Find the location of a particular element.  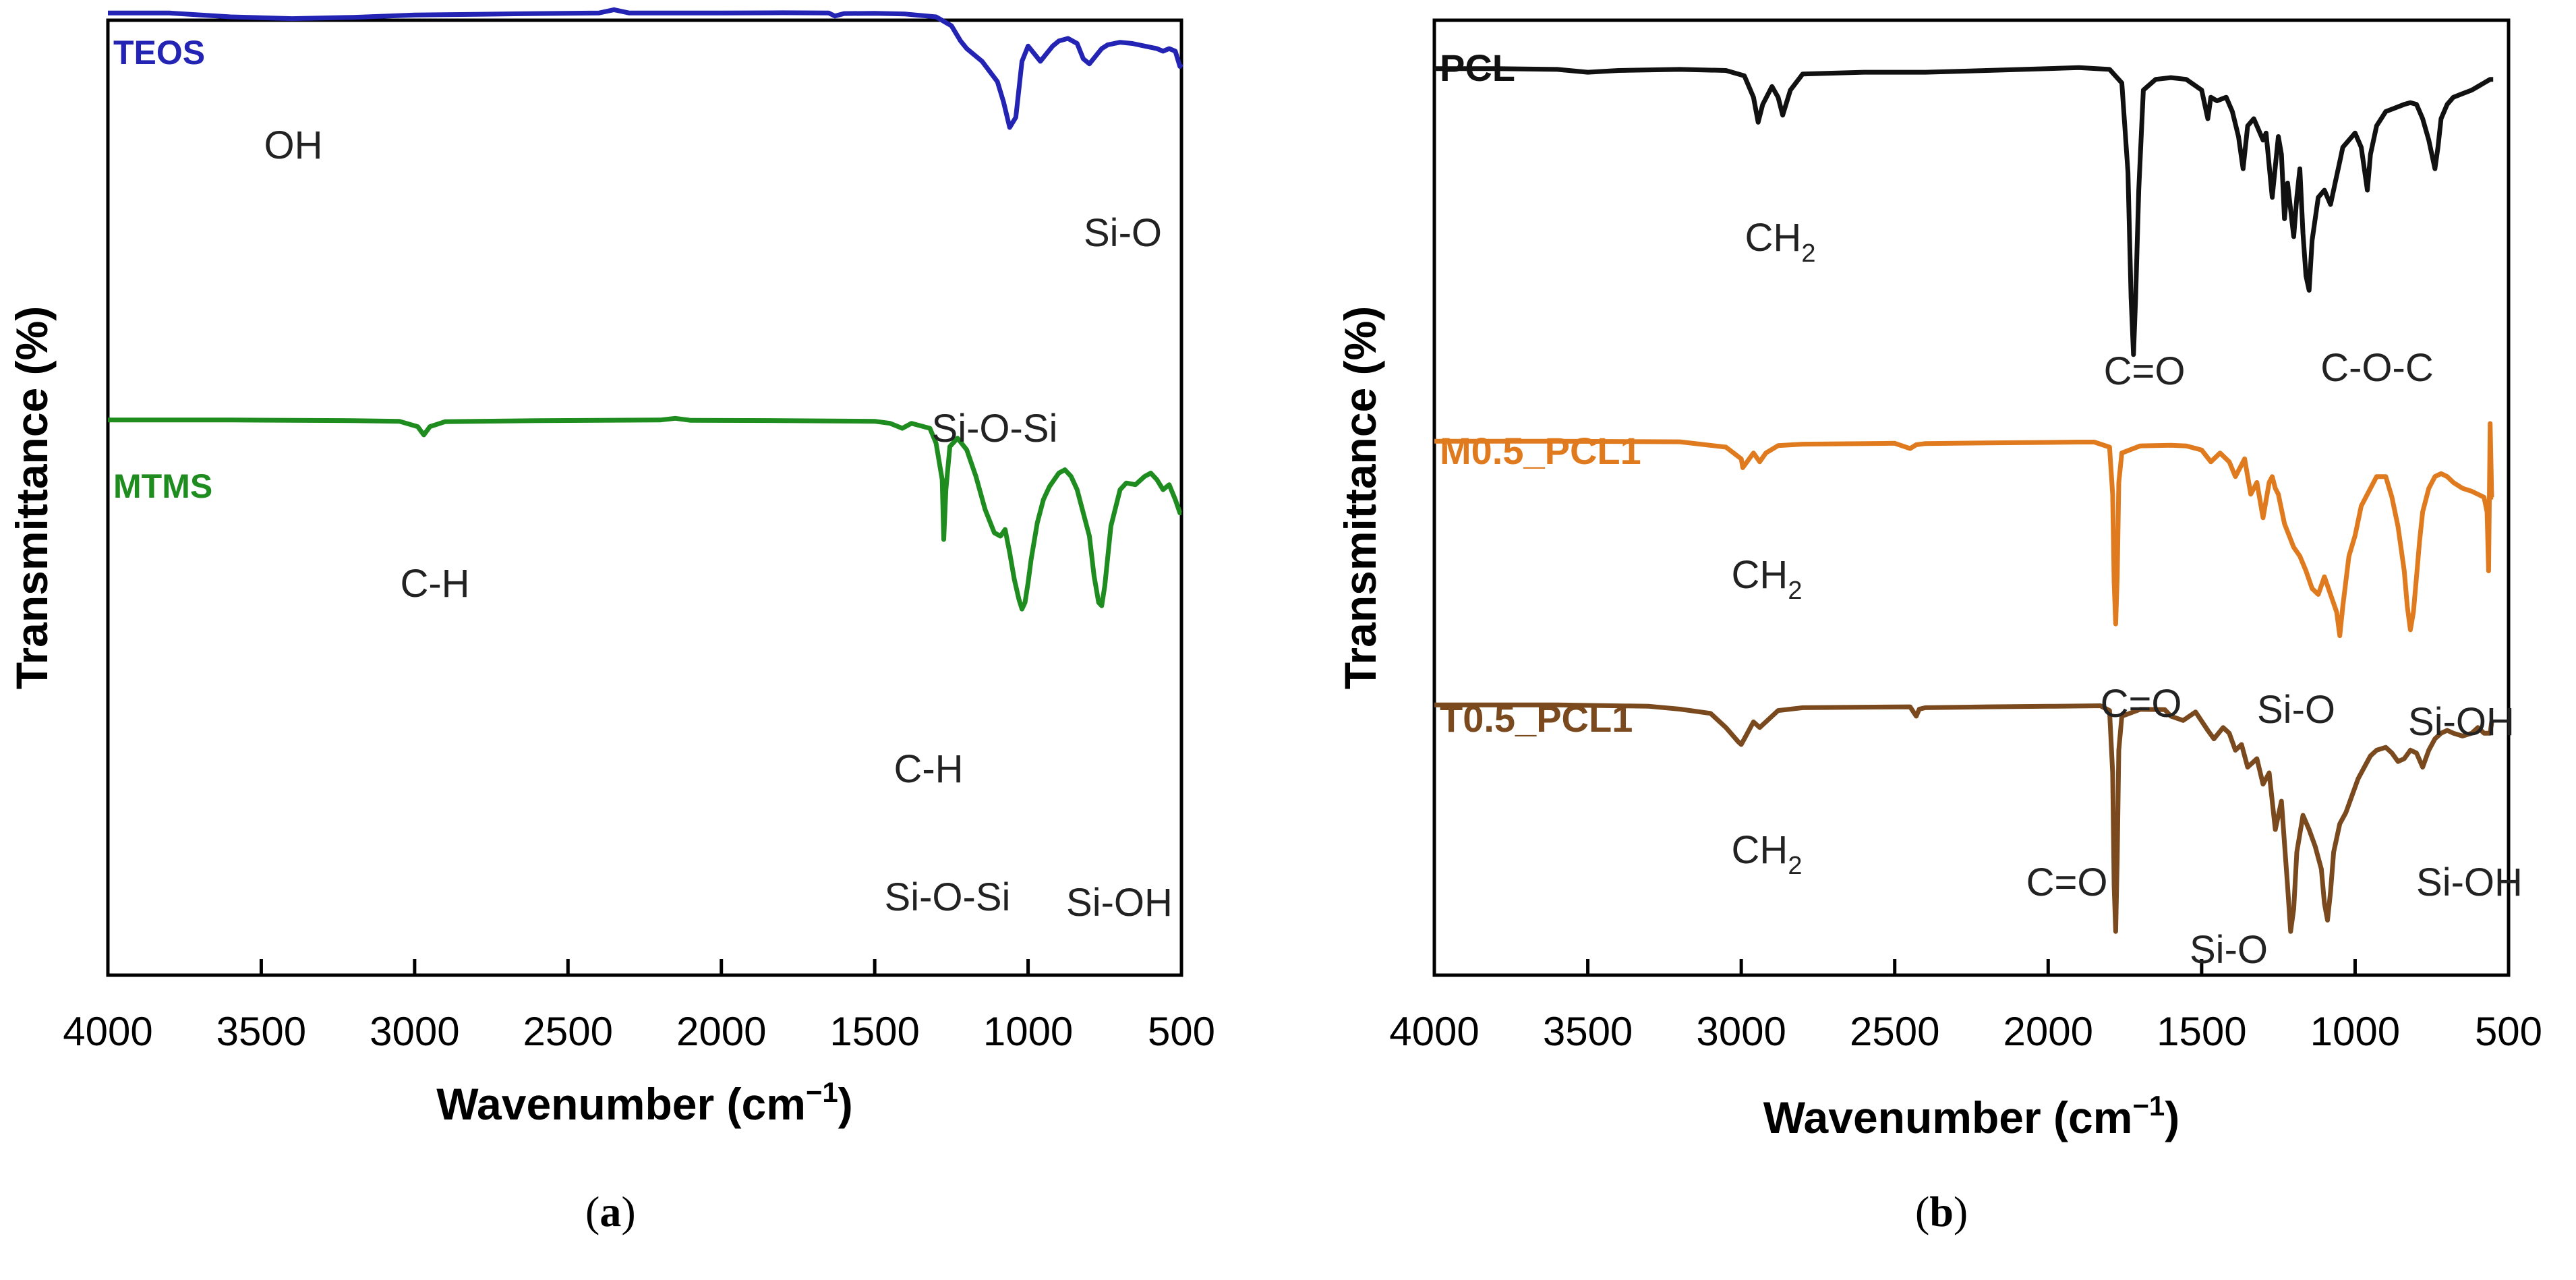

panel-label-a: (a) is located at coordinates (610, 1211).